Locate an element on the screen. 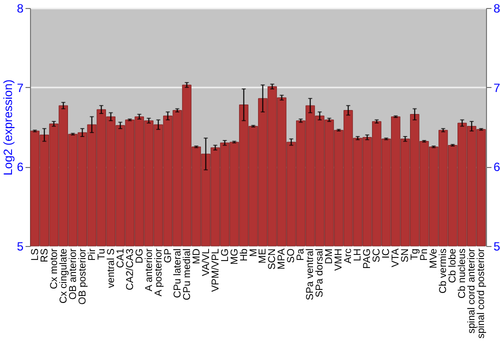 Image resolution: width=500 pixels, height=350 pixels. y2-tick-label: 7 is located at coordinates (497, 87).